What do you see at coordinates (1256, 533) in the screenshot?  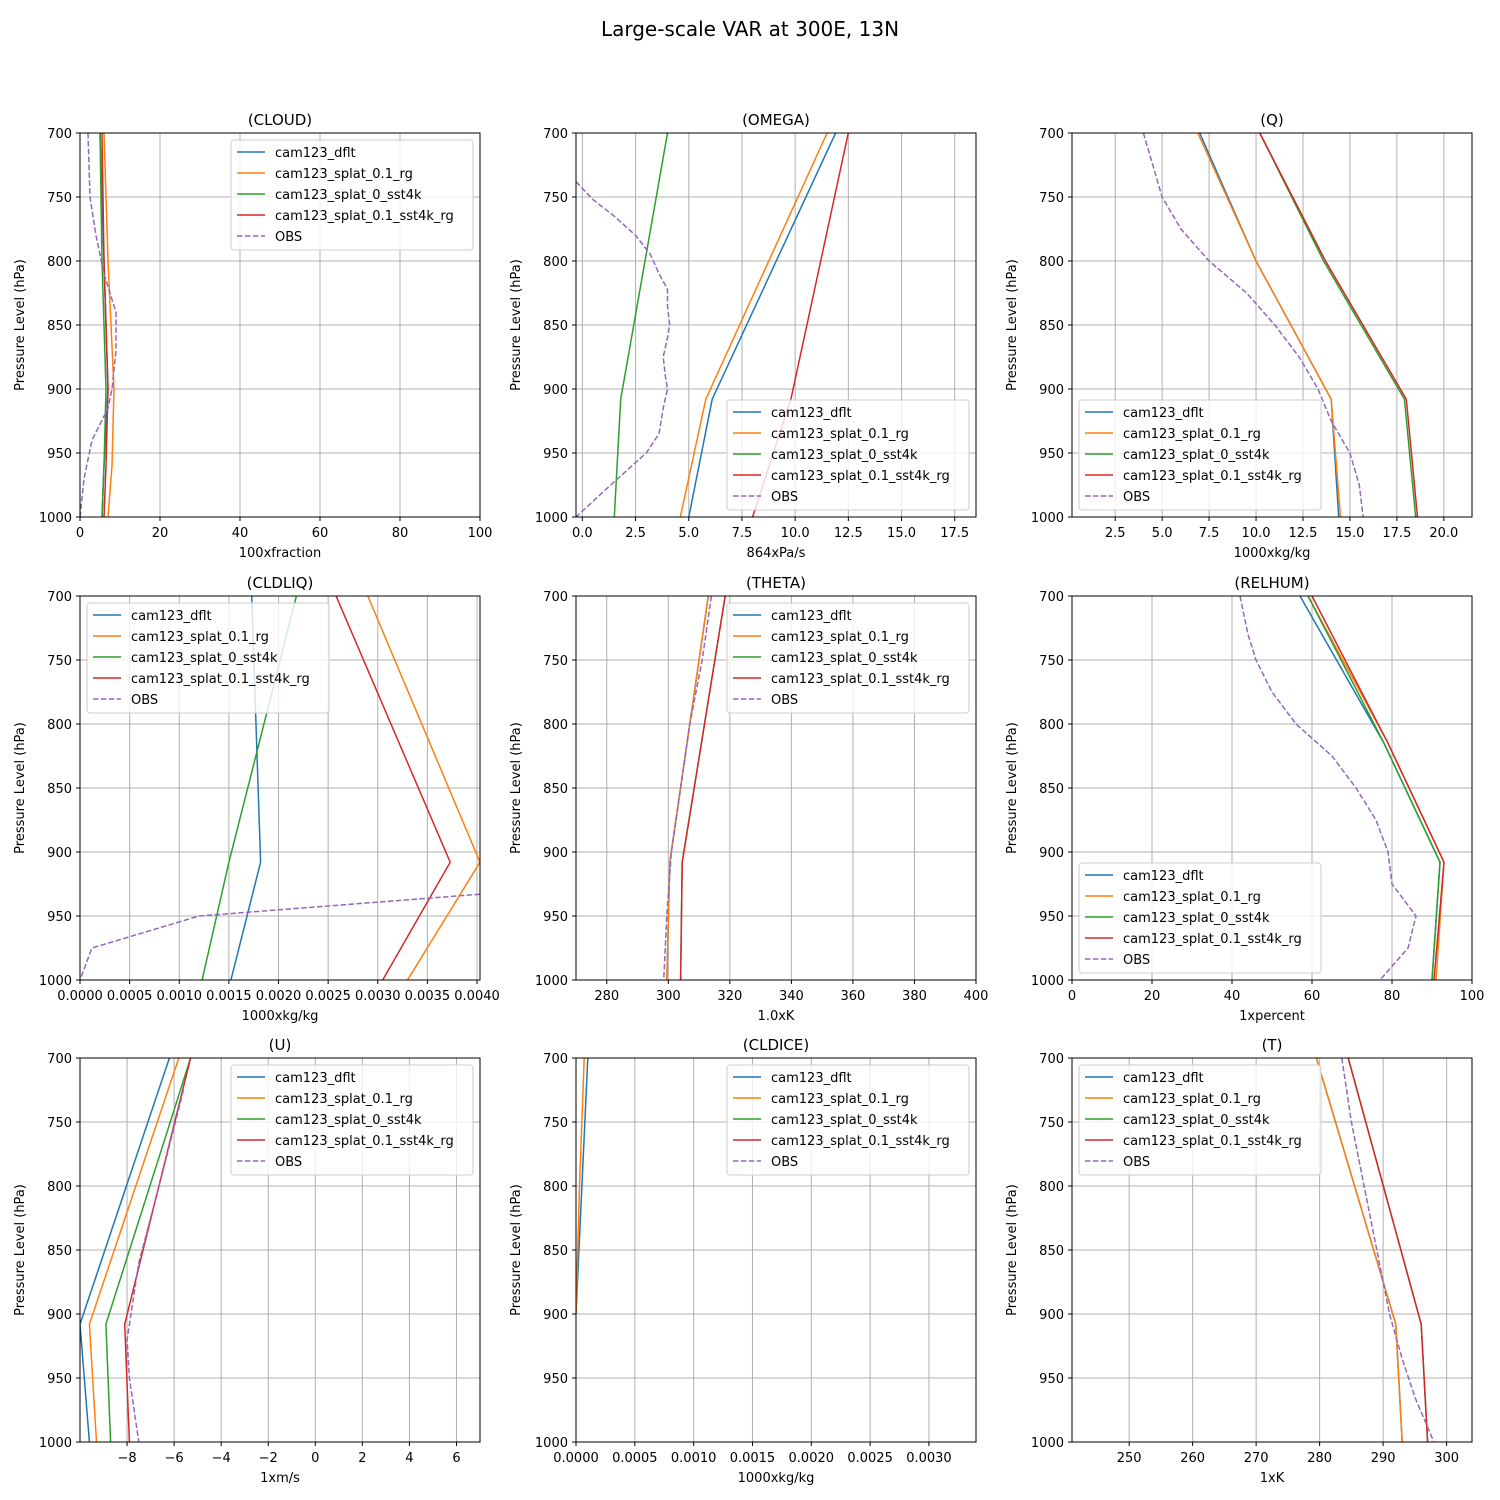 I see `x-tick-label: 10.0` at bounding box center [1256, 533].